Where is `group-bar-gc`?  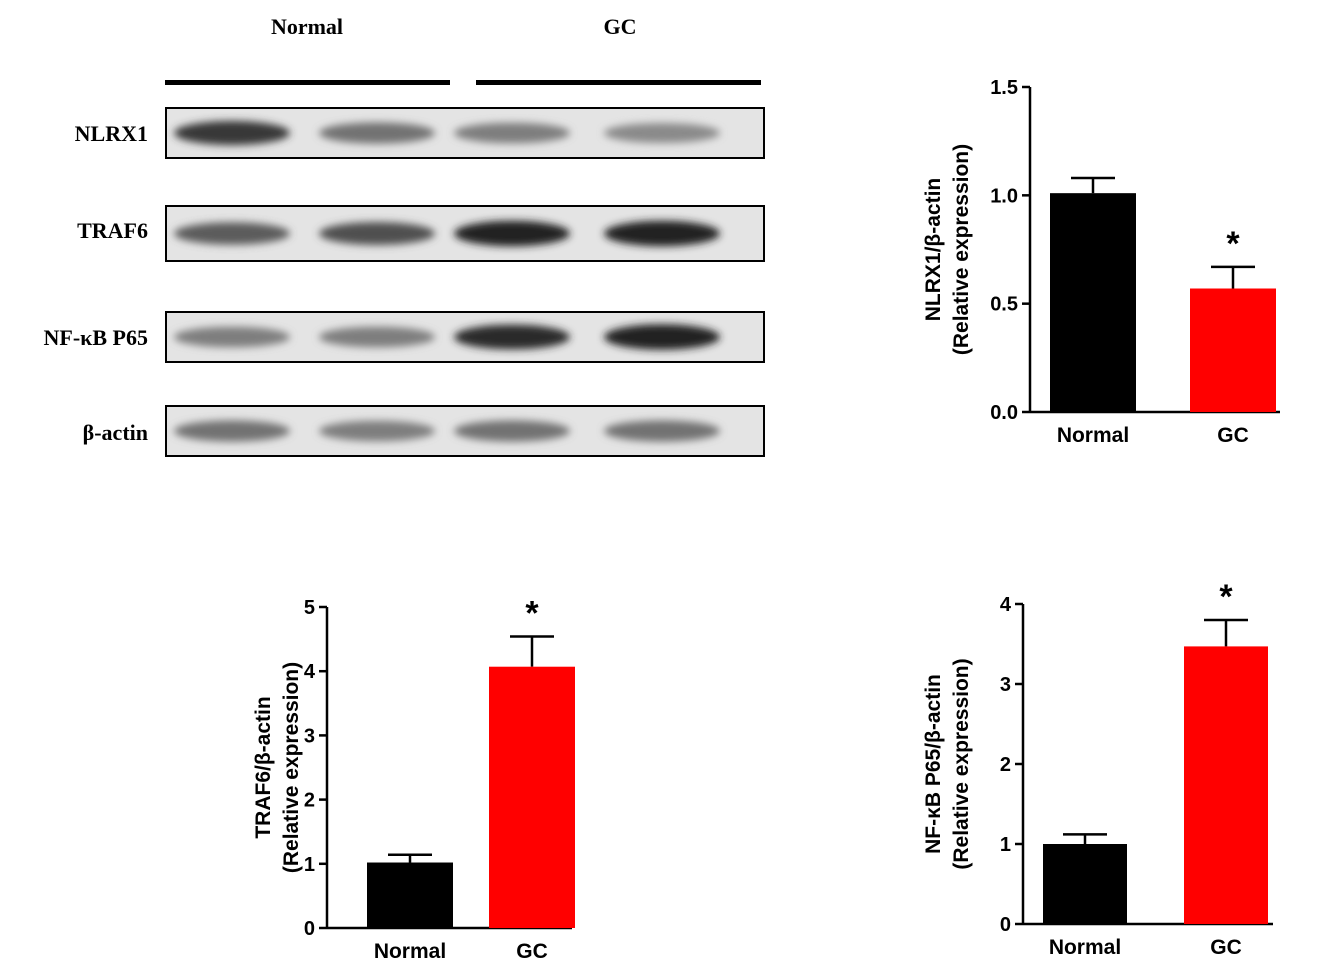
group-bar-gc is located at coordinates (618, 82).